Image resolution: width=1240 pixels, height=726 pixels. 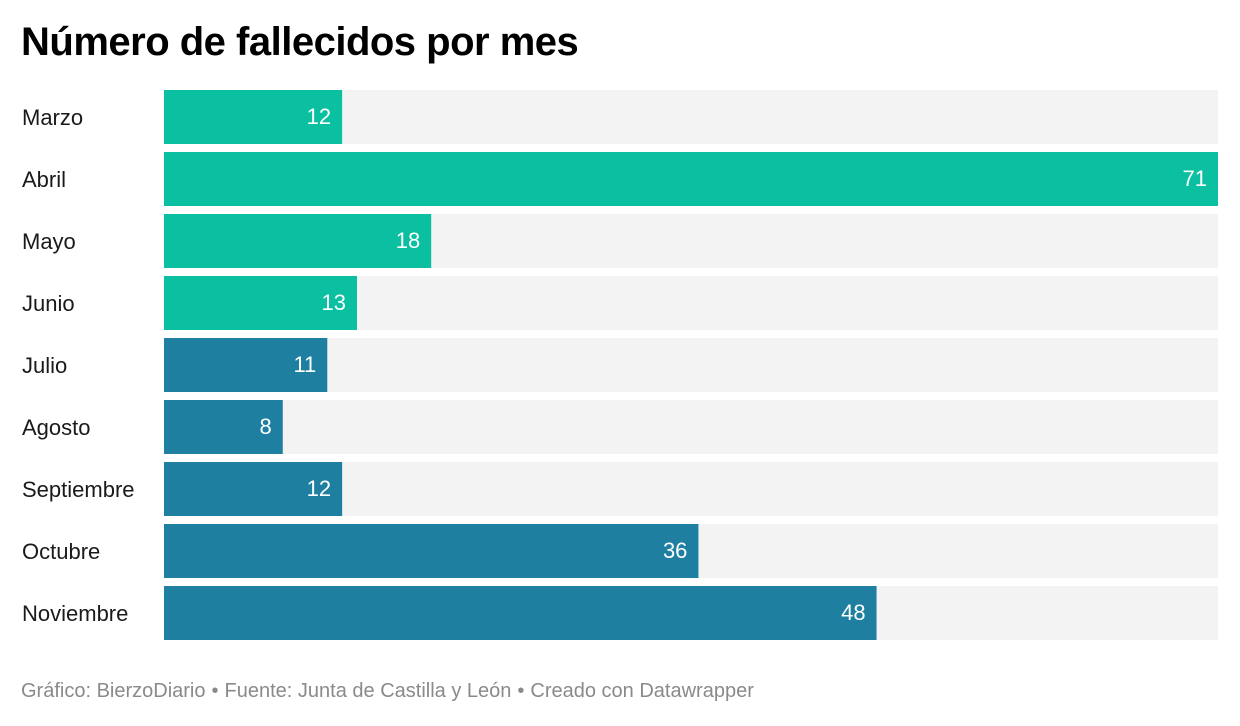 I want to click on bar-row: Abril 71, so click(x=620, y=179).